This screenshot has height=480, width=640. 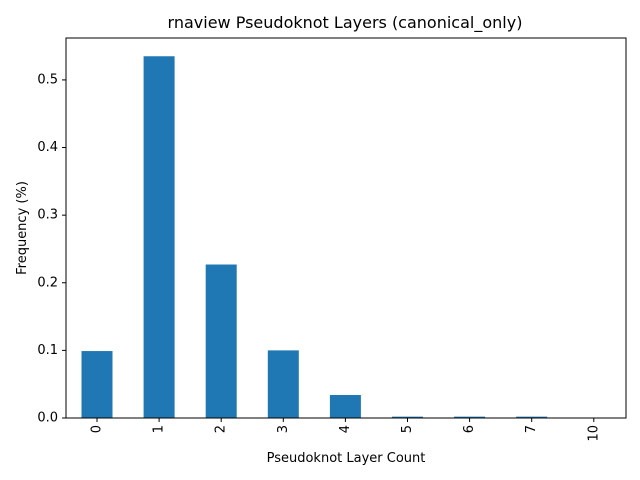 What do you see at coordinates (407, 429) in the screenshot?
I see `x-tick-label: 5` at bounding box center [407, 429].